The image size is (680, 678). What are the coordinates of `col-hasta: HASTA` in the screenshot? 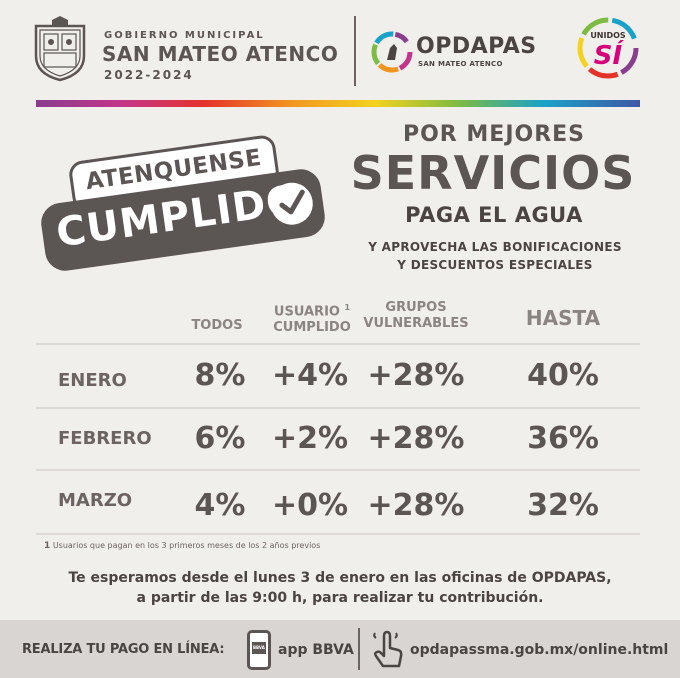 It's located at (563, 318).